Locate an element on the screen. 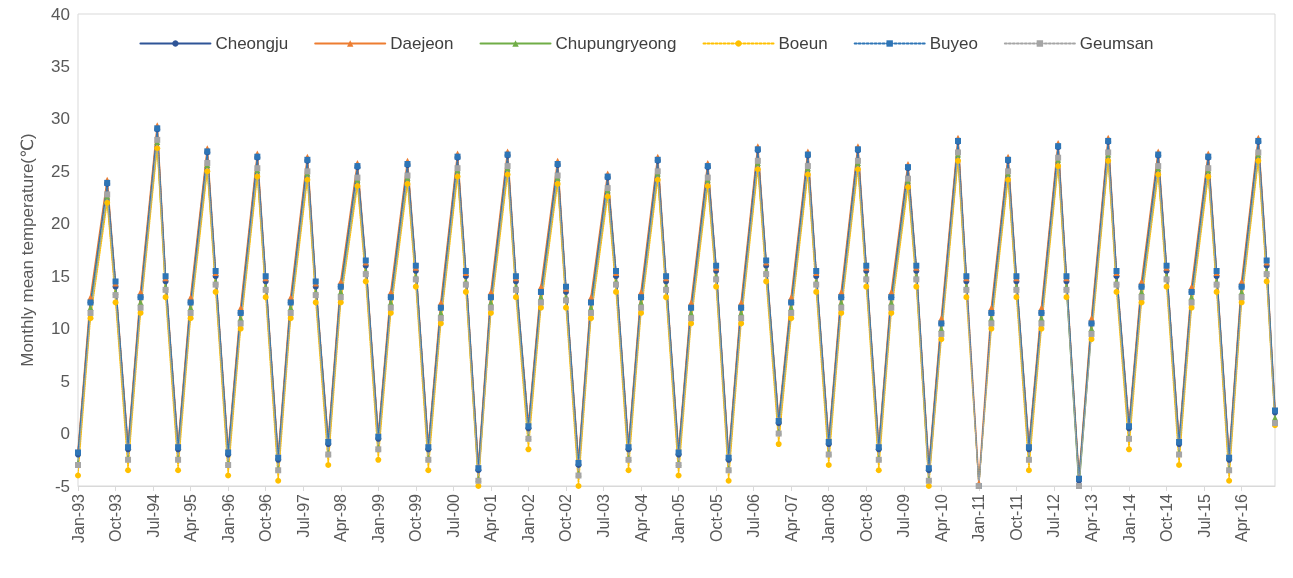 This screenshot has height=578, width=1293. x-tick-label: Oct-08 is located at coordinates (866, 518).